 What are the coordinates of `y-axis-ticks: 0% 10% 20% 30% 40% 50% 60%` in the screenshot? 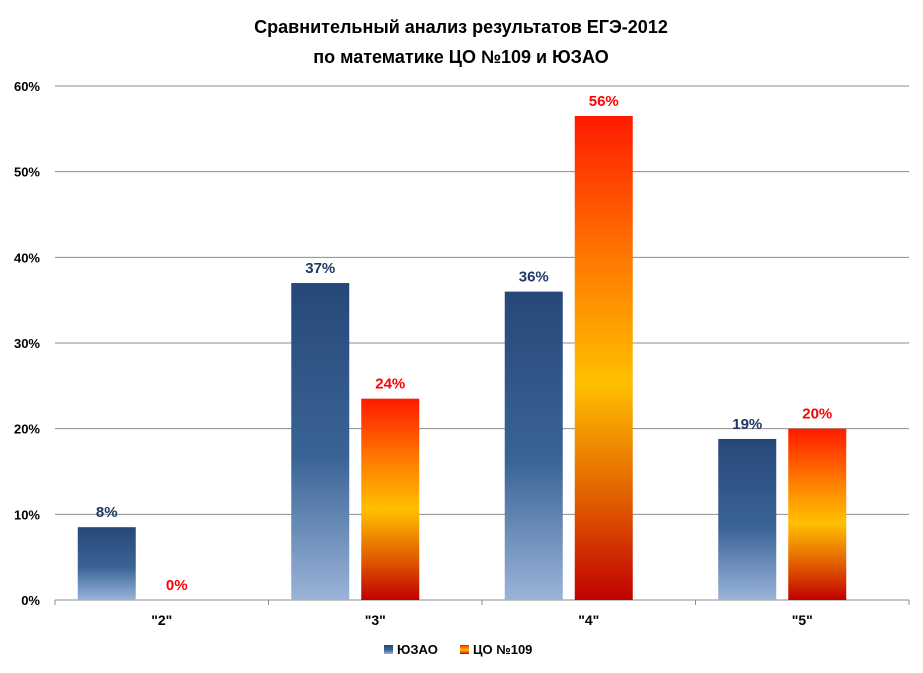 It's located at (27, 343).